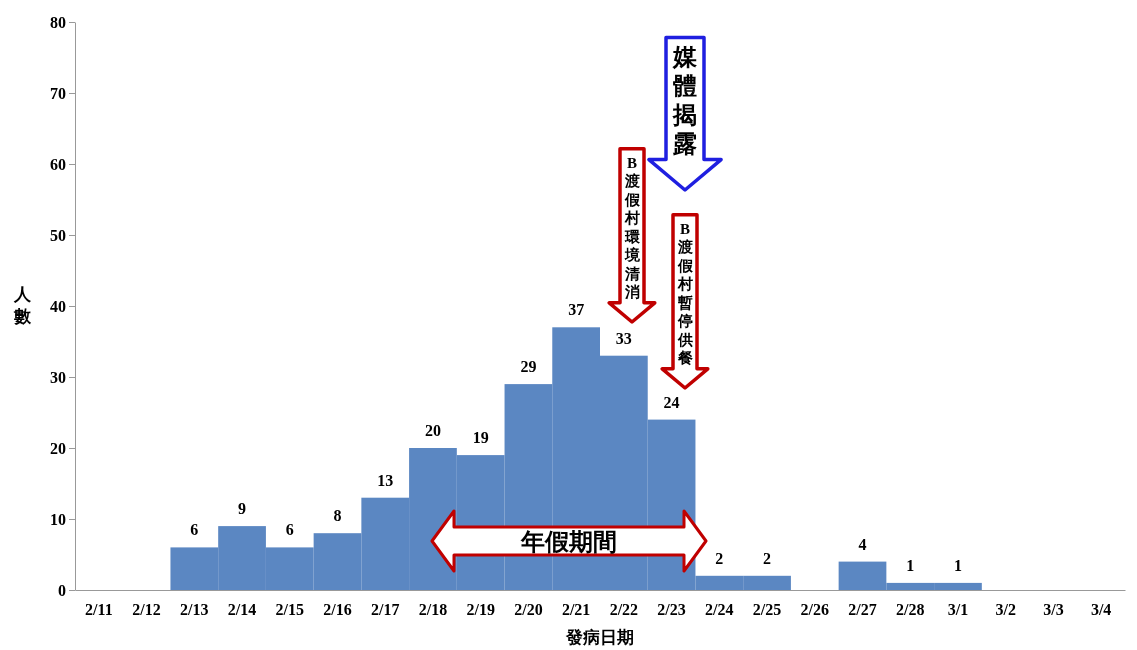 This screenshot has width=1137, height=650. Describe the element at coordinates (719, 610) in the screenshot. I see `x-tick-label: 2/24` at that location.